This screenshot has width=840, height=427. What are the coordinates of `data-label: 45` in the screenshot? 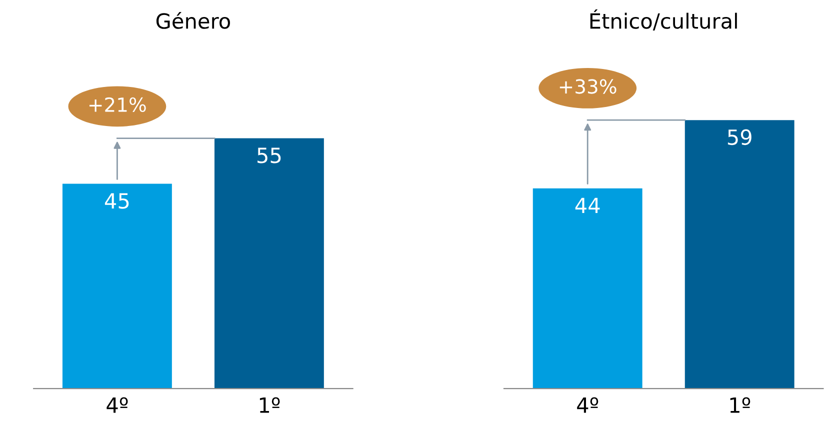 It's located at (116, 201).